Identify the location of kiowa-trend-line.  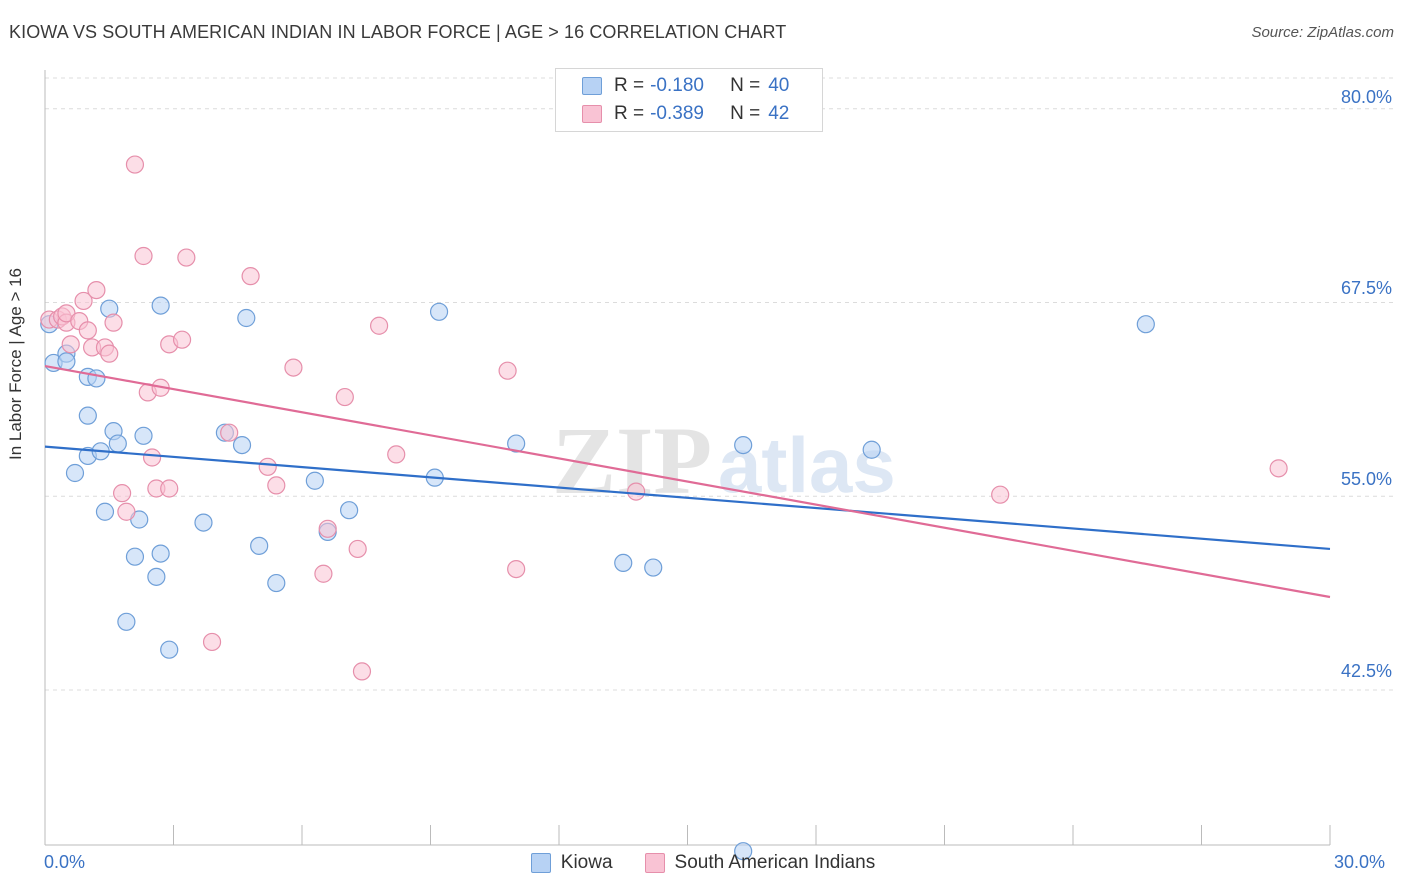
(687, 498).